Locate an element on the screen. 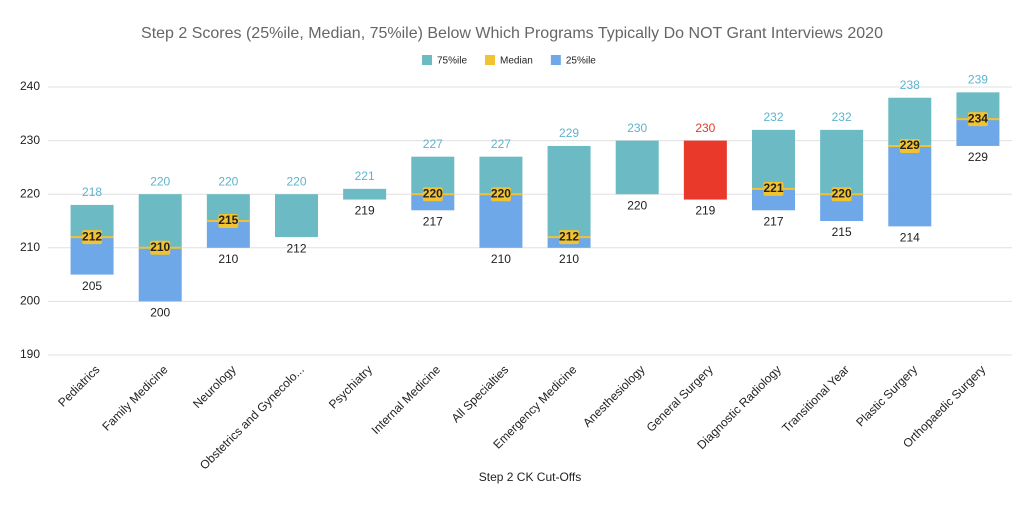 The height and width of the screenshot is (508, 1024). value-label-median: 221 is located at coordinates (773, 188).